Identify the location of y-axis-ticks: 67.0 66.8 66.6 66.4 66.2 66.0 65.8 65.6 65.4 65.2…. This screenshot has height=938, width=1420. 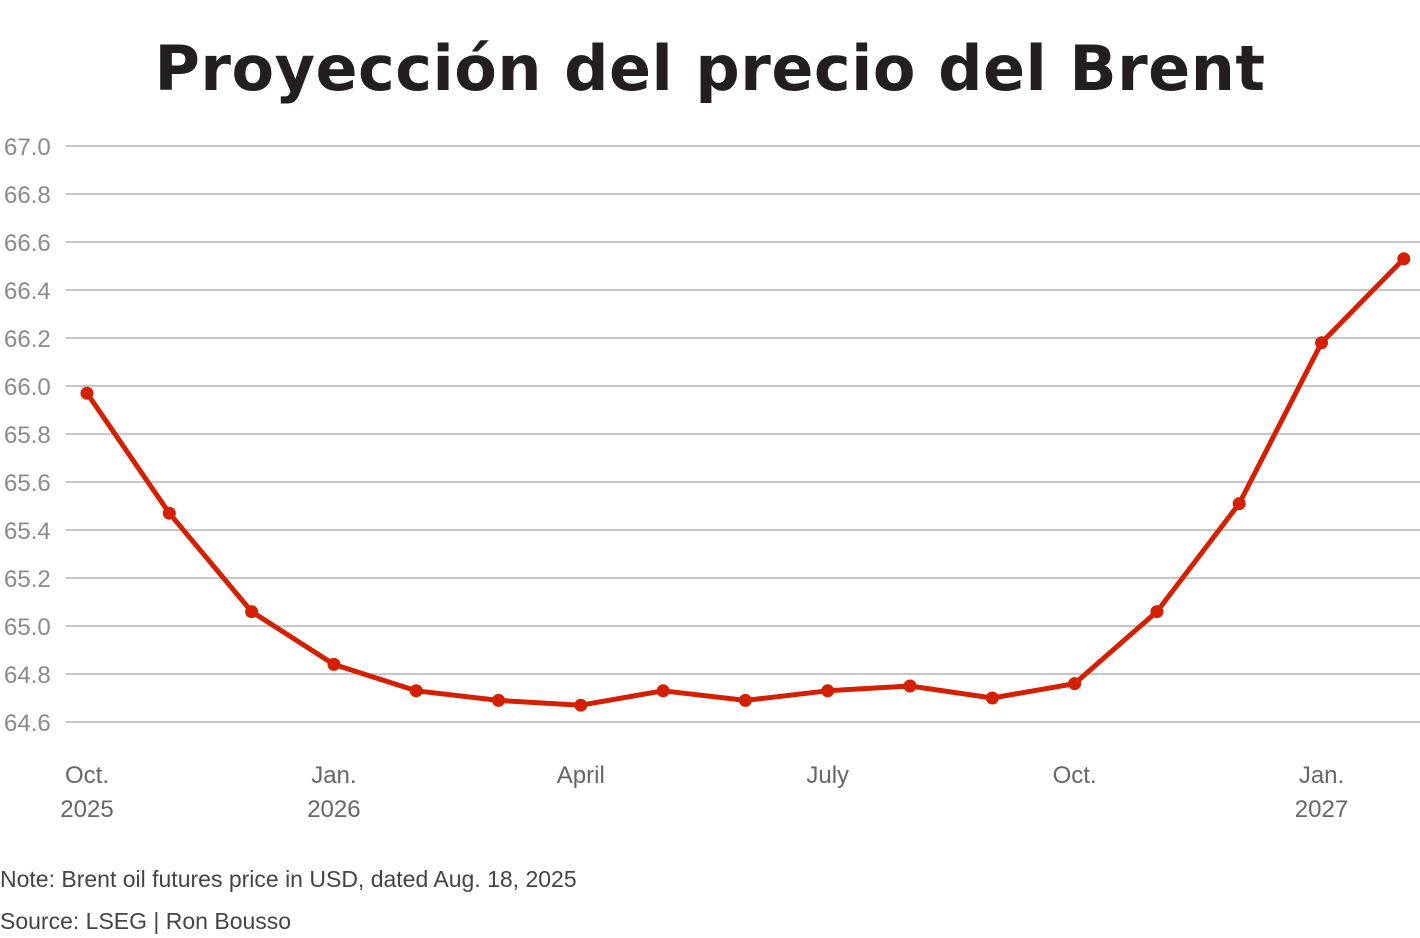
(27, 435).